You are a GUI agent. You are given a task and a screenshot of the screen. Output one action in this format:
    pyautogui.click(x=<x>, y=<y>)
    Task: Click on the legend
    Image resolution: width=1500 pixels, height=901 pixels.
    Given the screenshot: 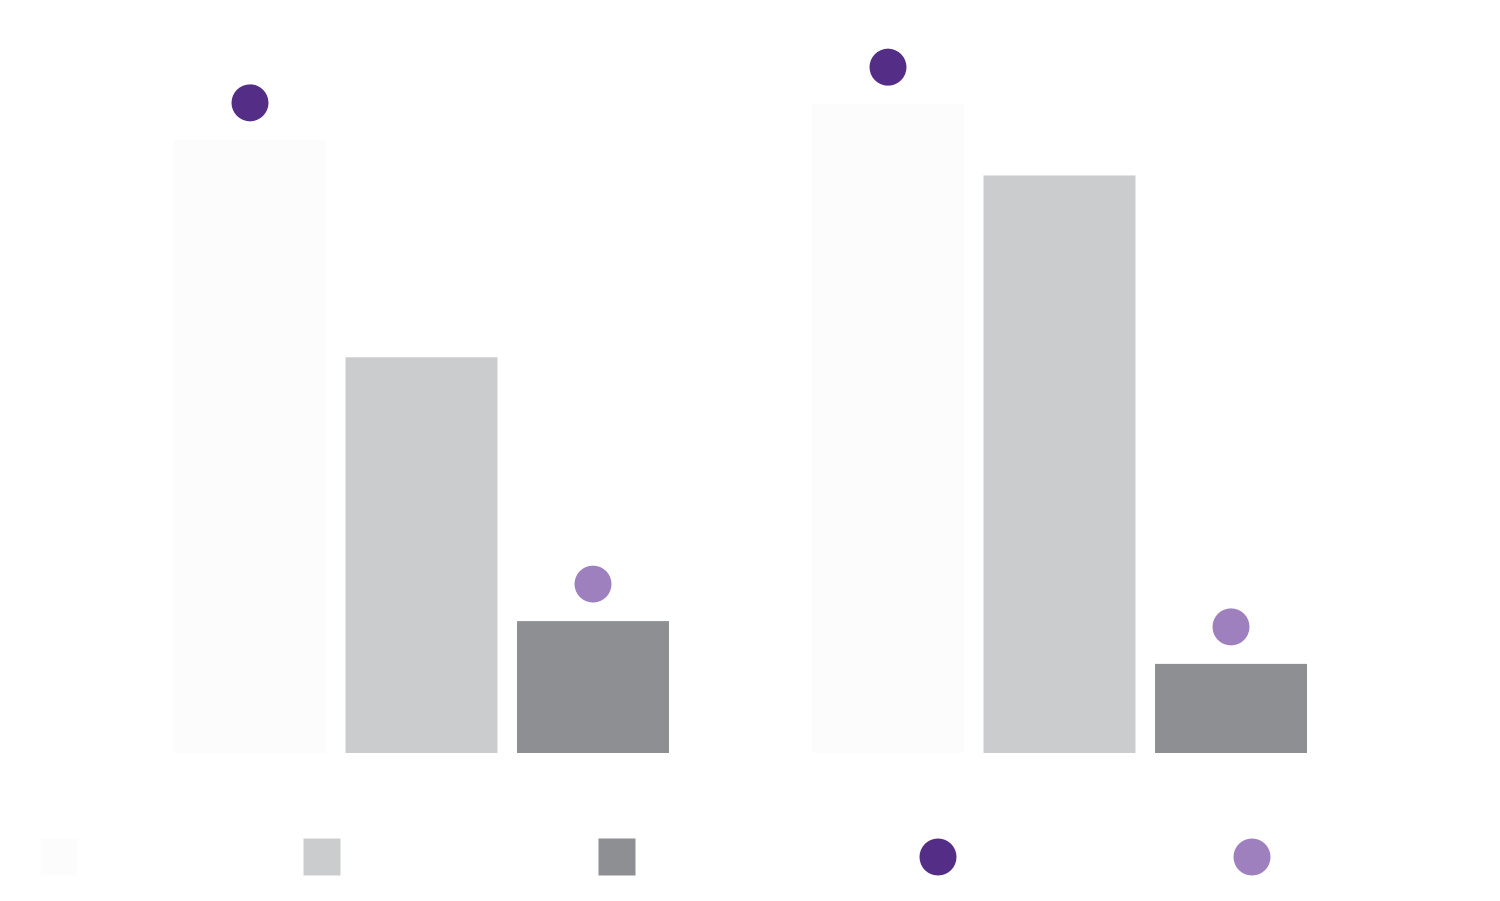 What is the action you would take?
    pyautogui.click(x=655, y=857)
    